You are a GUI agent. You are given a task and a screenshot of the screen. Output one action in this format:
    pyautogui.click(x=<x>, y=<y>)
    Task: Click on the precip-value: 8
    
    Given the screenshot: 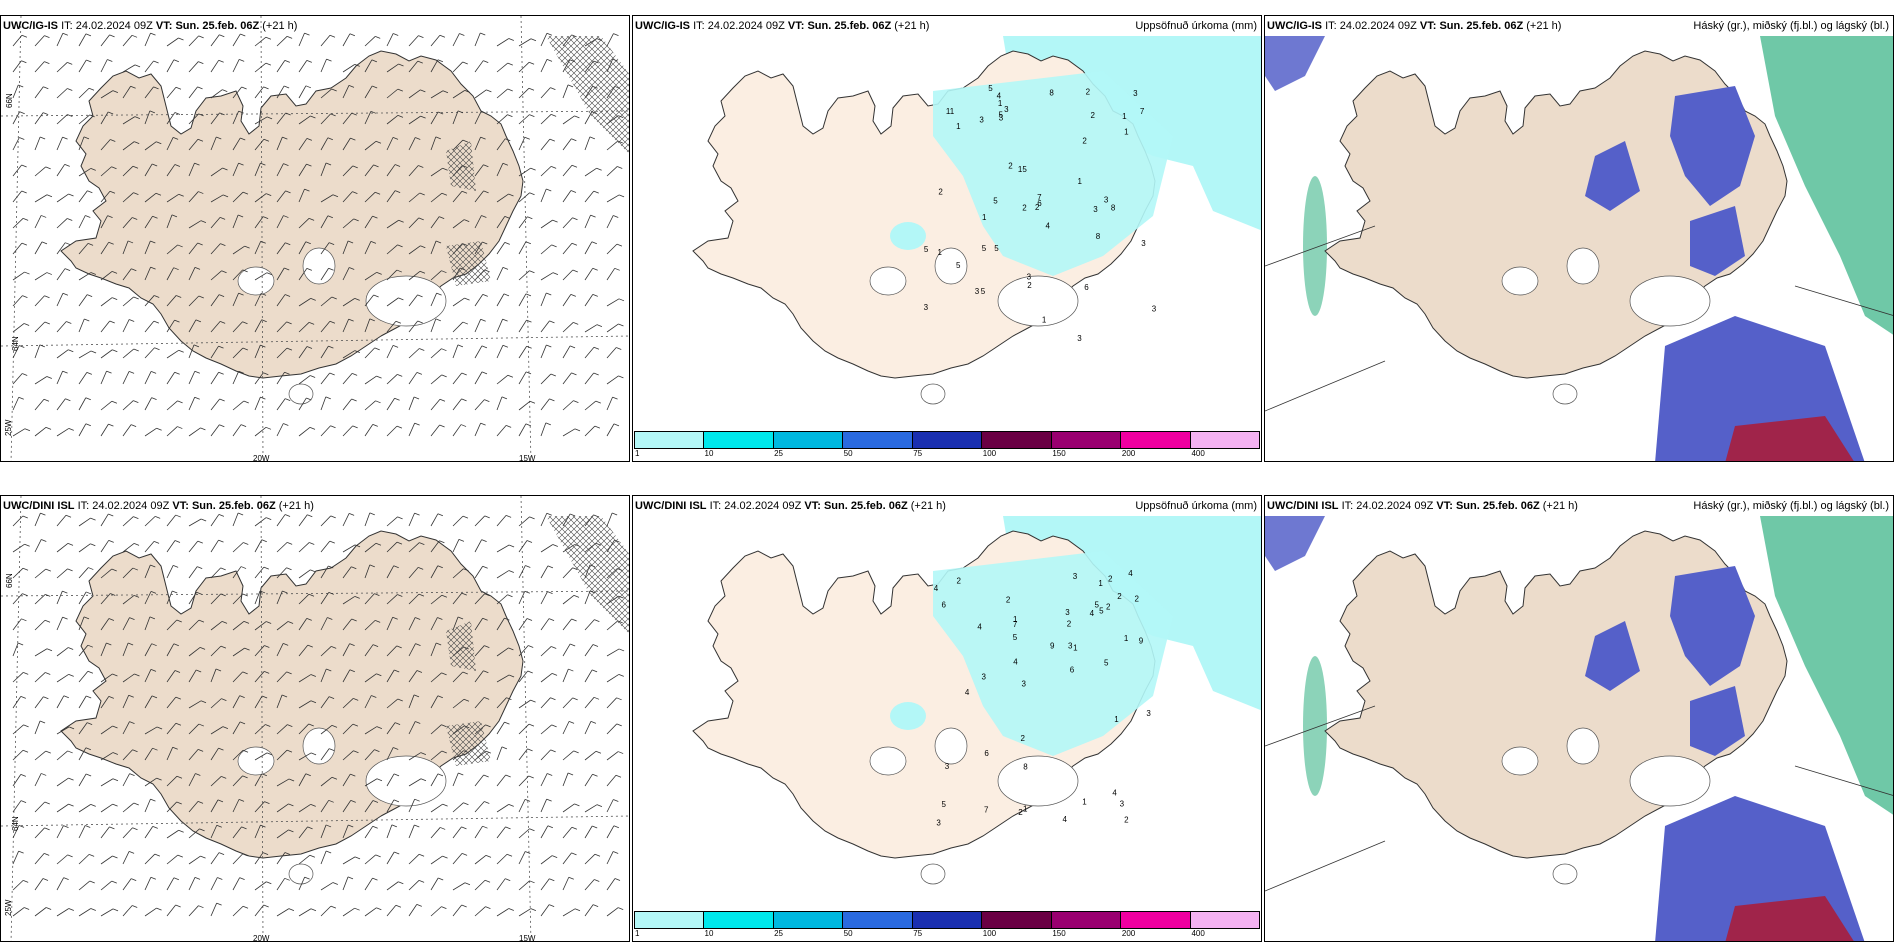 What is the action you would take?
    pyautogui.click(x=1025, y=766)
    